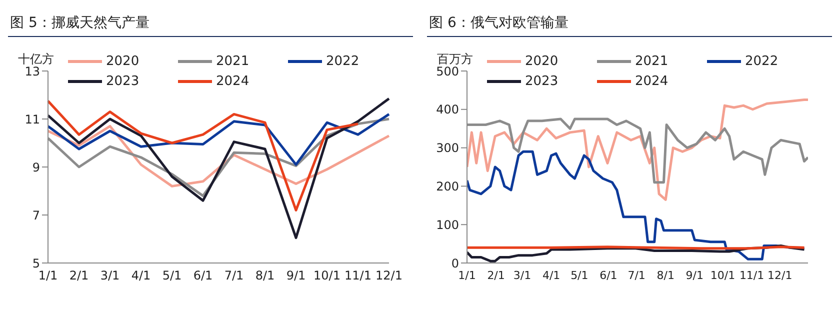 This screenshot has height=321, width=839. I want to click on y-tick-label: 500, so click(447, 71).